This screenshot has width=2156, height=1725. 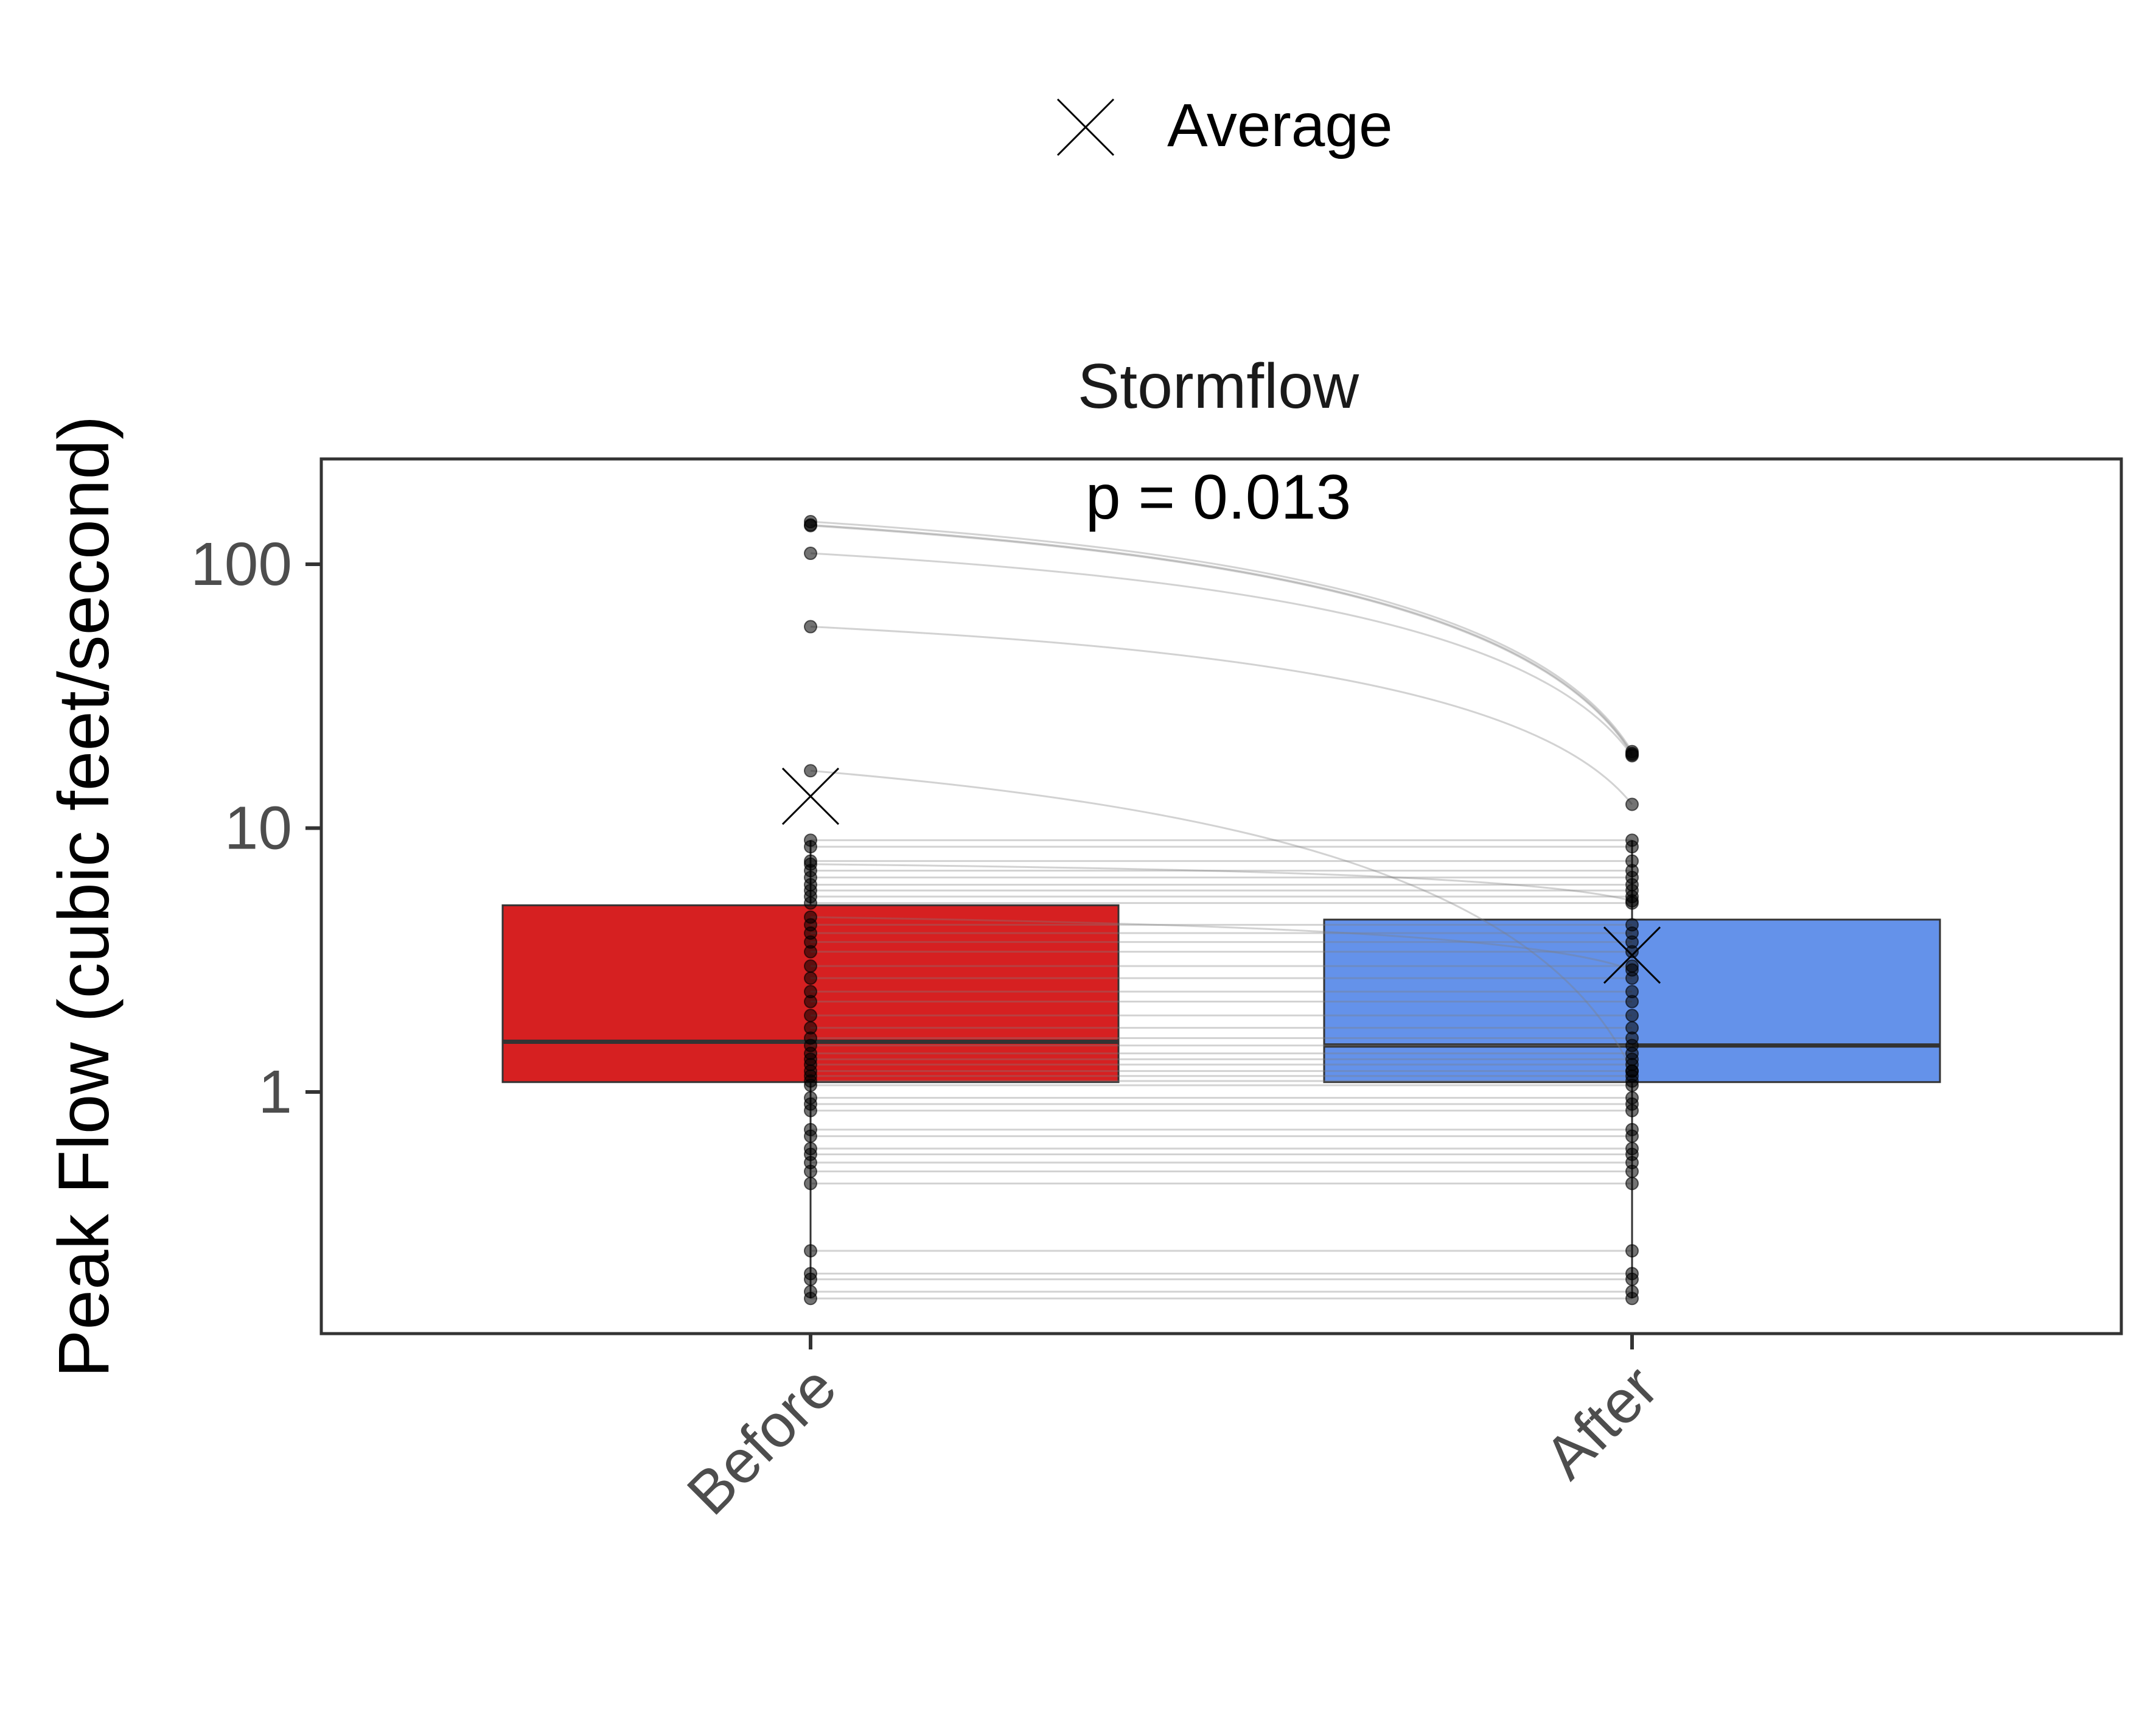 I want to click on x-axis: Before After, so click(x=1172, y=1431).